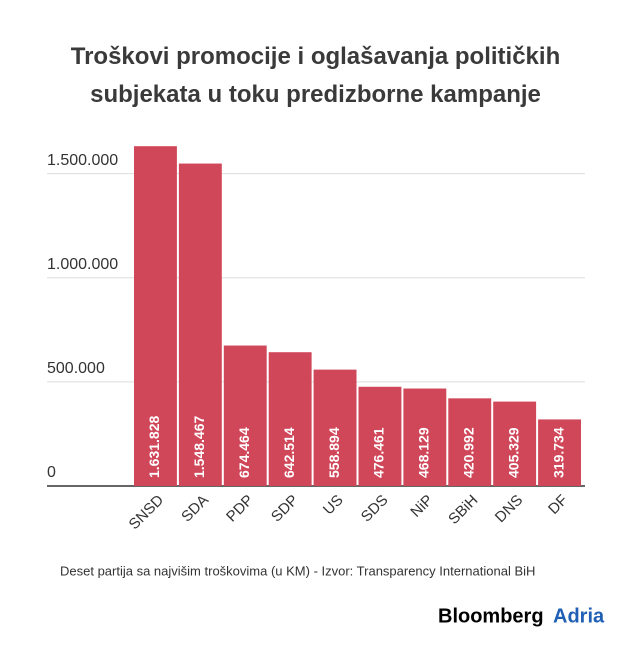 The image size is (631, 663). What do you see at coordinates (333, 505) in the screenshot?
I see `x-tick-label: US` at bounding box center [333, 505].